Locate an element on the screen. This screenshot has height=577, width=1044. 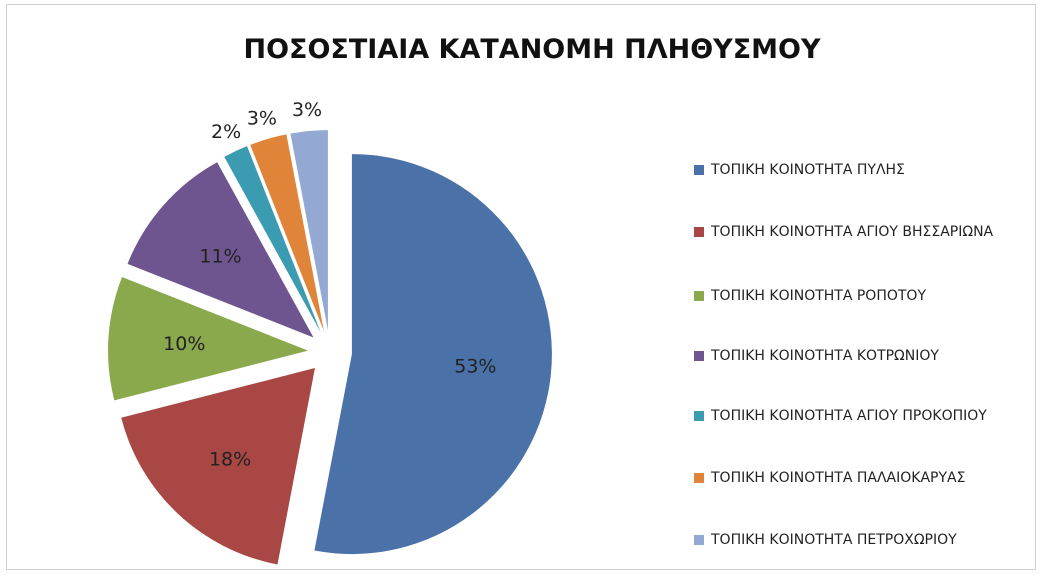
legend-item: ΤΟΠΙΚΗ ΚΟΙΝΟΤΗΤΑ ΚΟΤΡΩΝΙΟΥ is located at coordinates (864, 356).